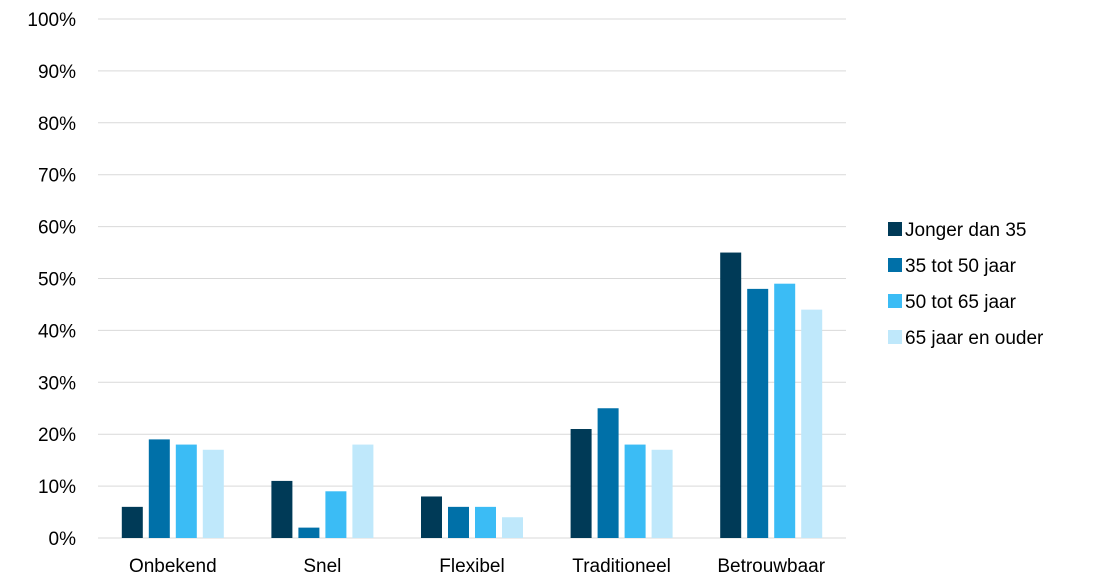 This screenshot has width=1106, height=577. What do you see at coordinates (57, 331) in the screenshot?
I see `y-tick-label: 40%` at bounding box center [57, 331].